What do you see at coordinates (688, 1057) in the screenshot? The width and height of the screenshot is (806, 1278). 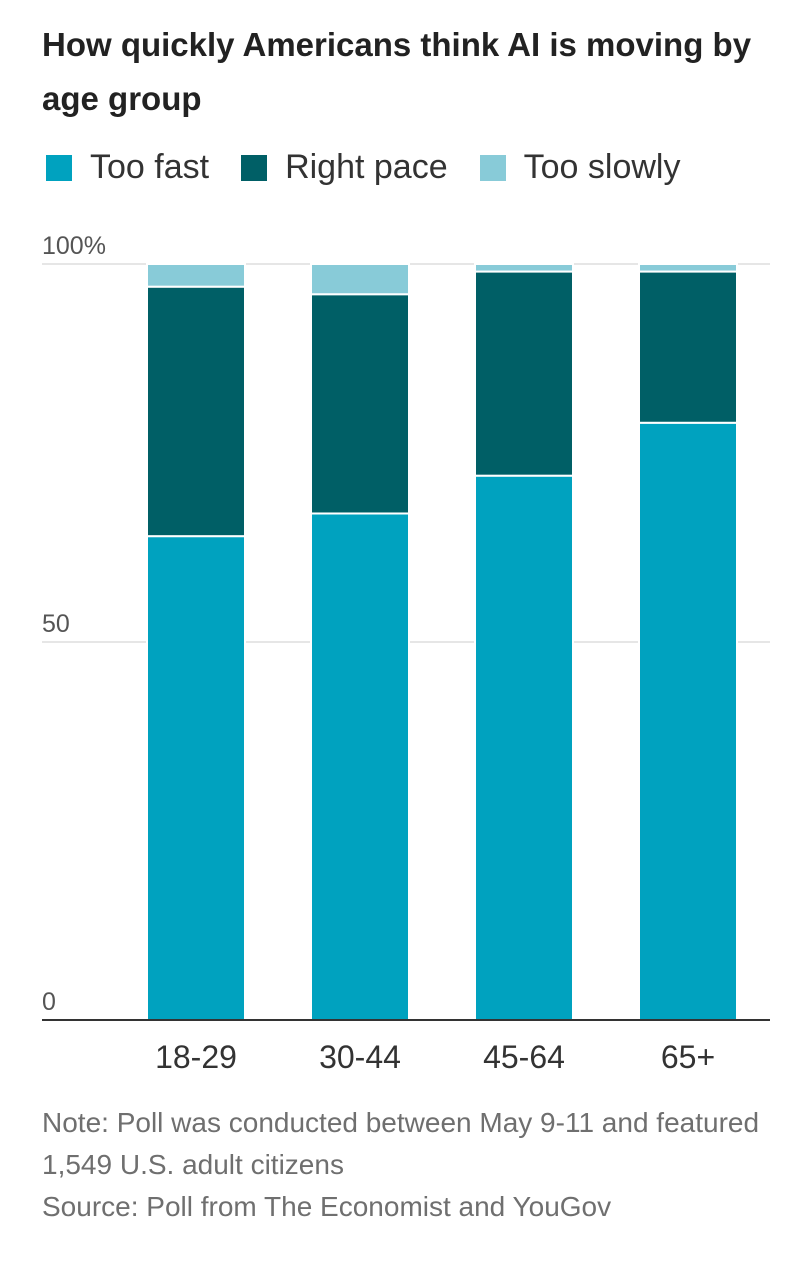 I see `x-tick-label: 65+` at bounding box center [688, 1057].